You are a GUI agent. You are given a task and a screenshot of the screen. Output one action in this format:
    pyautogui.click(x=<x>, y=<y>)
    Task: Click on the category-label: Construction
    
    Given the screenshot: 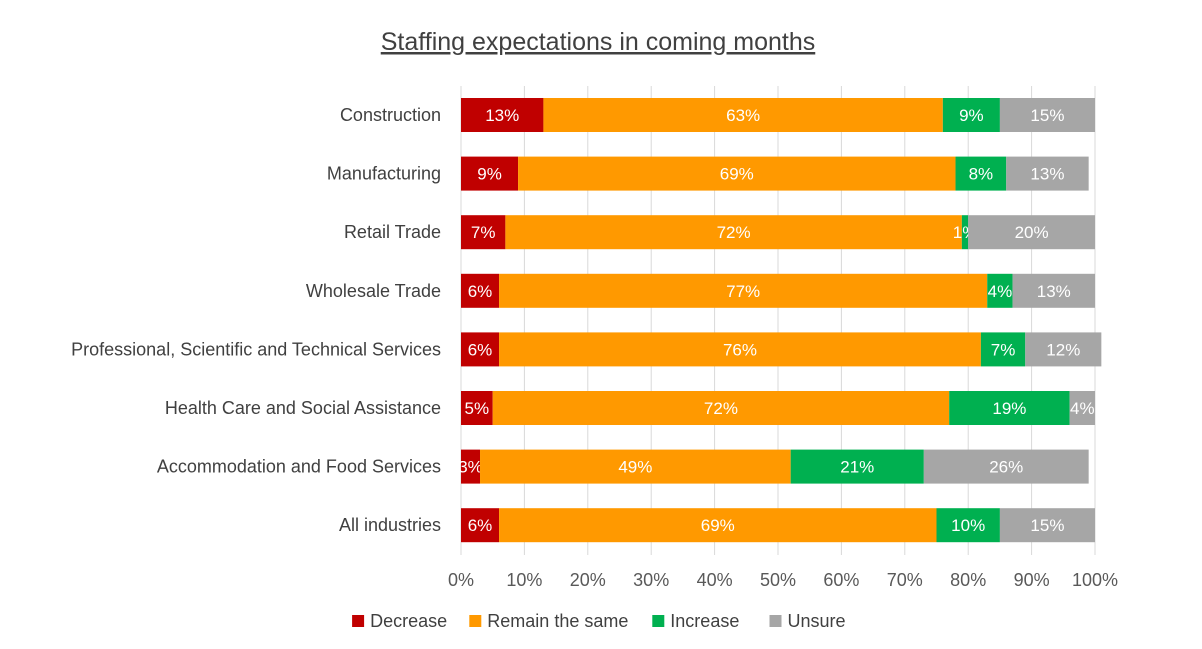 What is the action you would take?
    pyautogui.click(x=390, y=115)
    